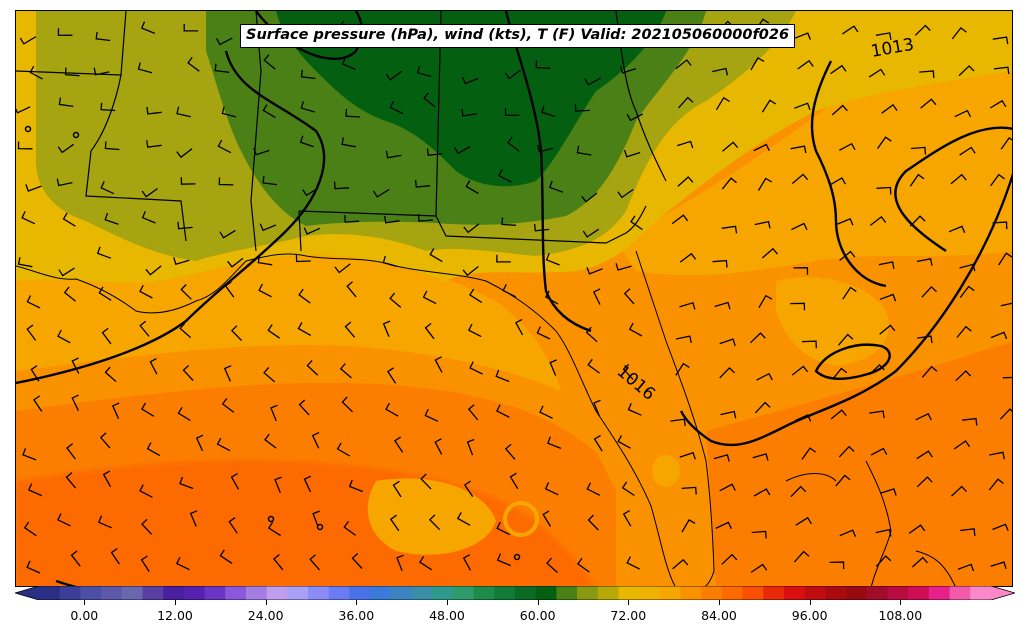 The width and height of the screenshot is (1022, 633). What do you see at coordinates (356, 615) in the screenshot?
I see `colorbar-tick-label: 36.00` at bounding box center [356, 615].